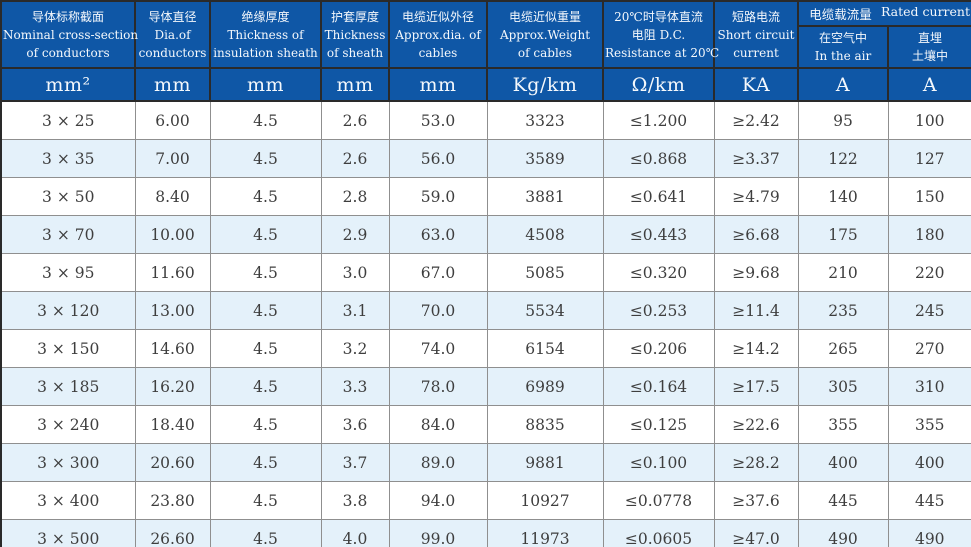  Describe the element at coordinates (929, 533) in the screenshot. I see `cell-ampacity-buried: 490` at that location.